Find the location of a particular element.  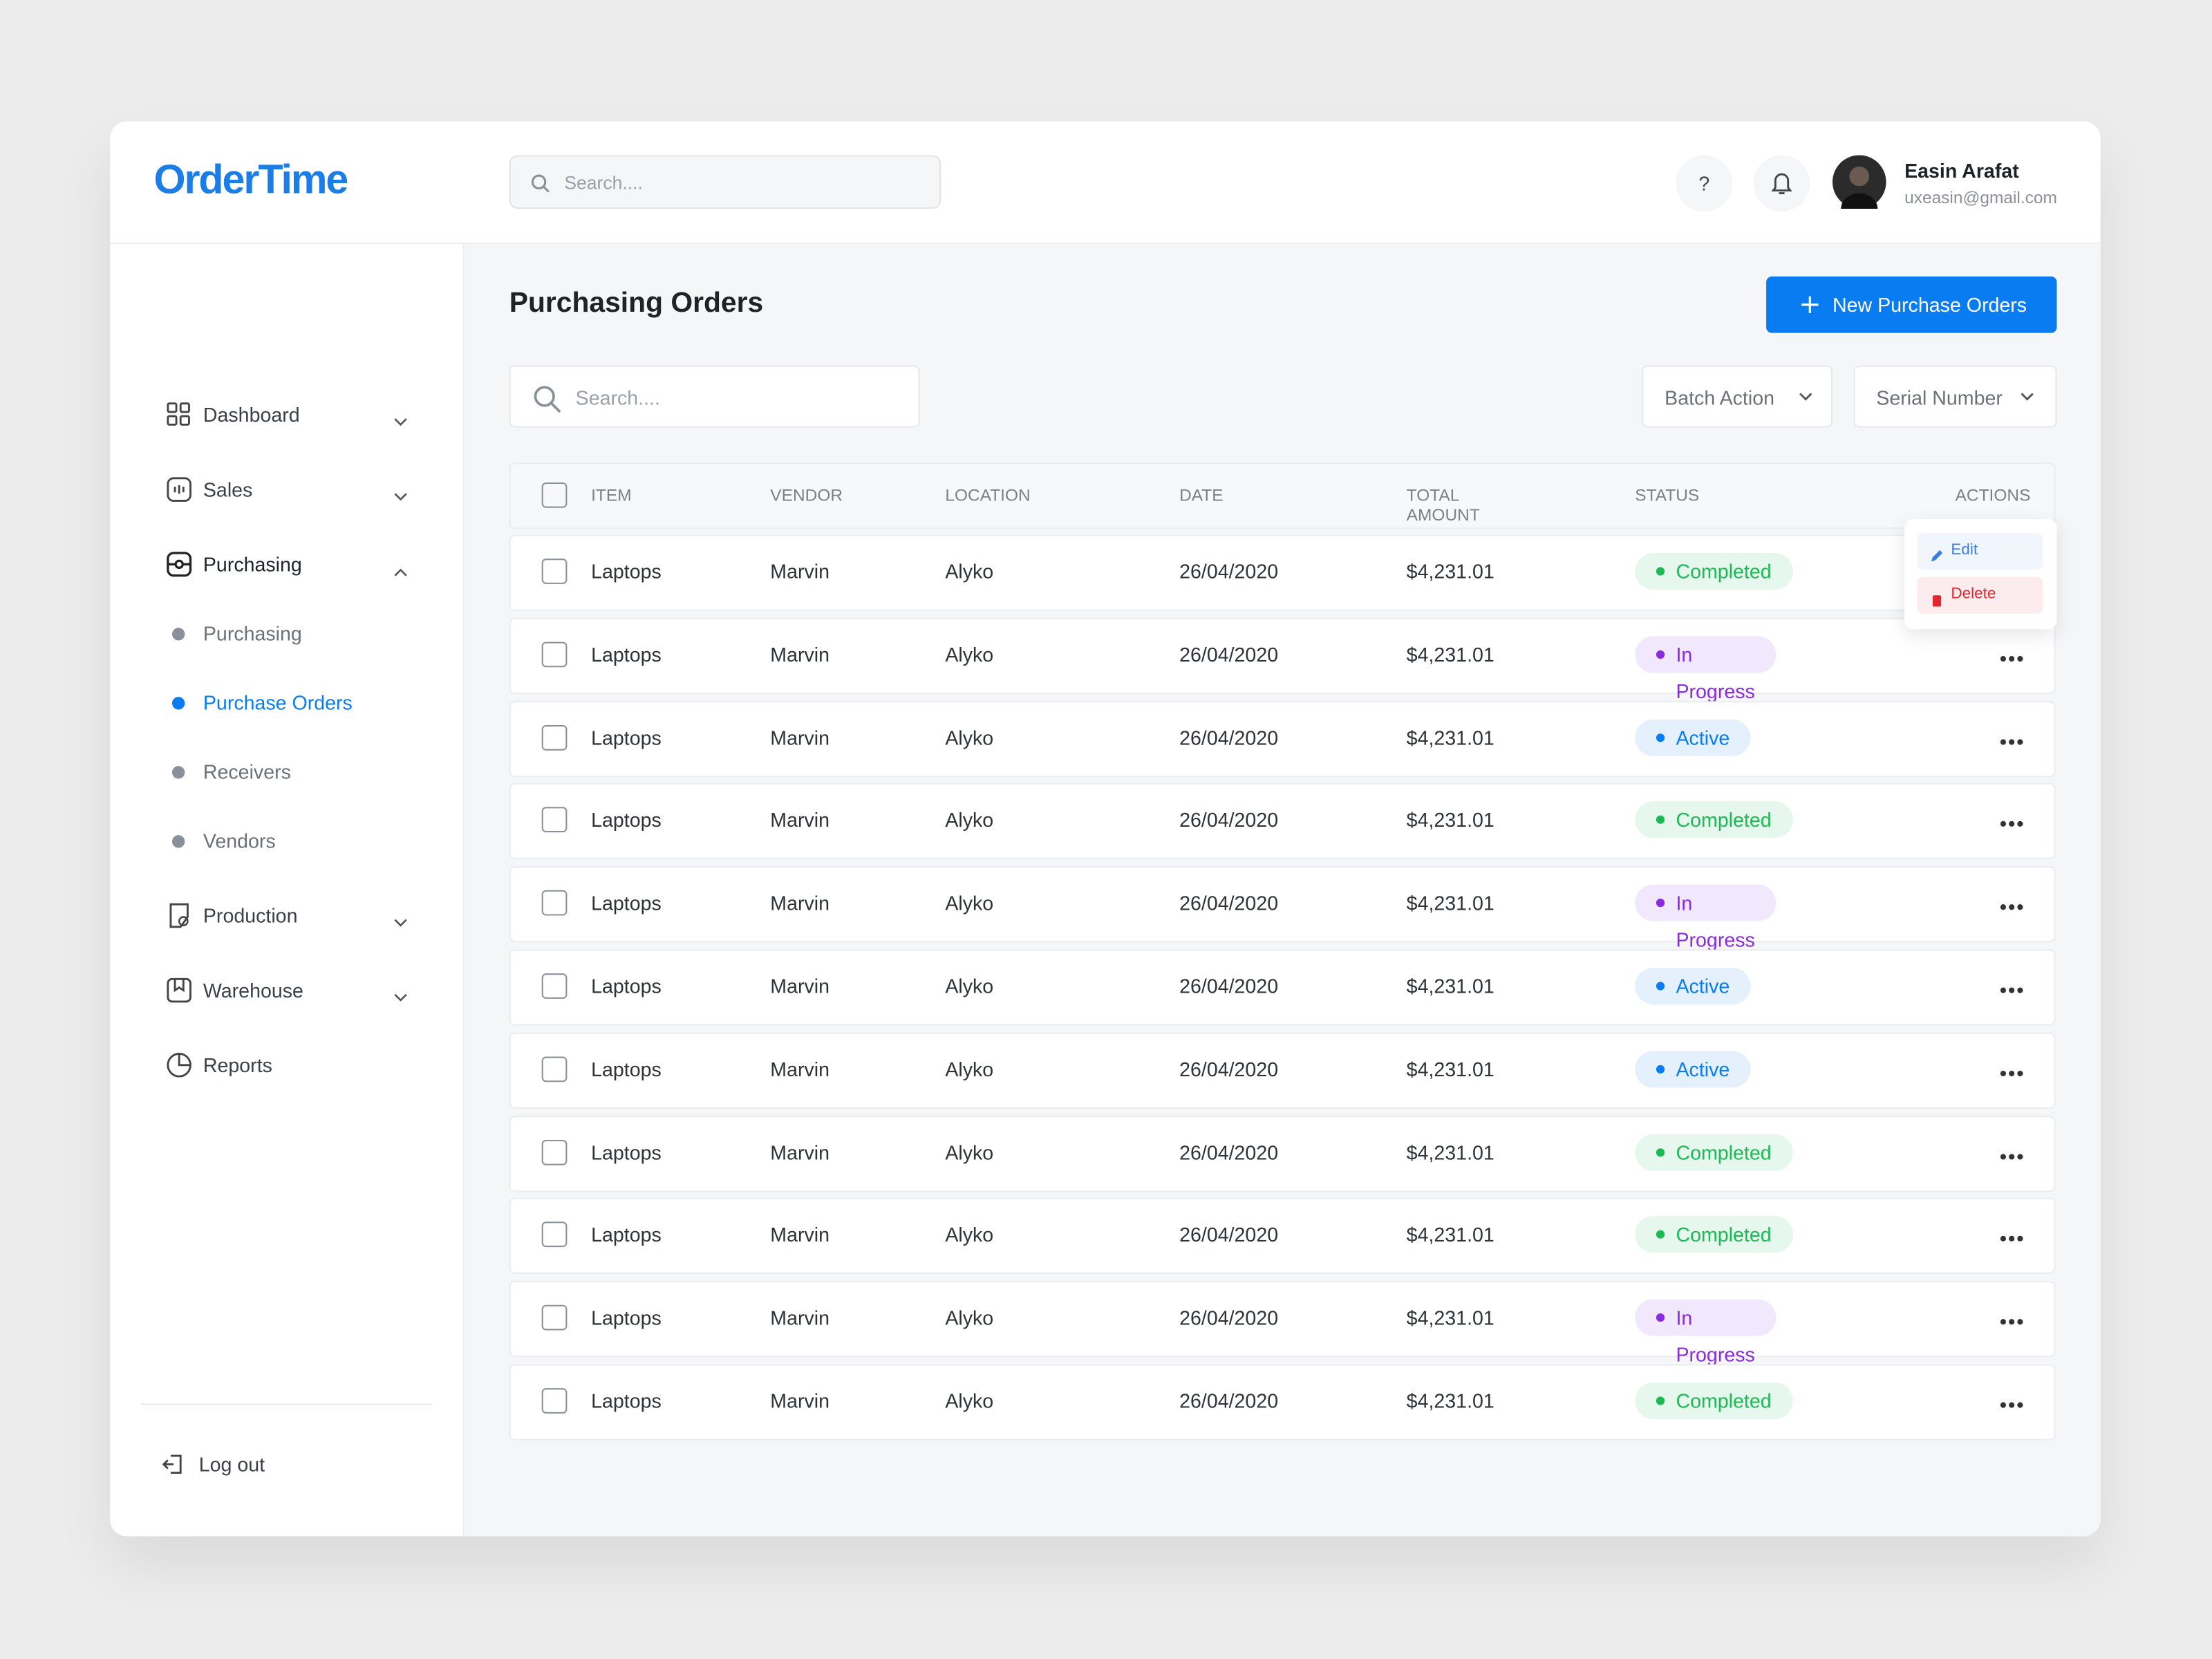

avatar is located at coordinates (1859, 182).